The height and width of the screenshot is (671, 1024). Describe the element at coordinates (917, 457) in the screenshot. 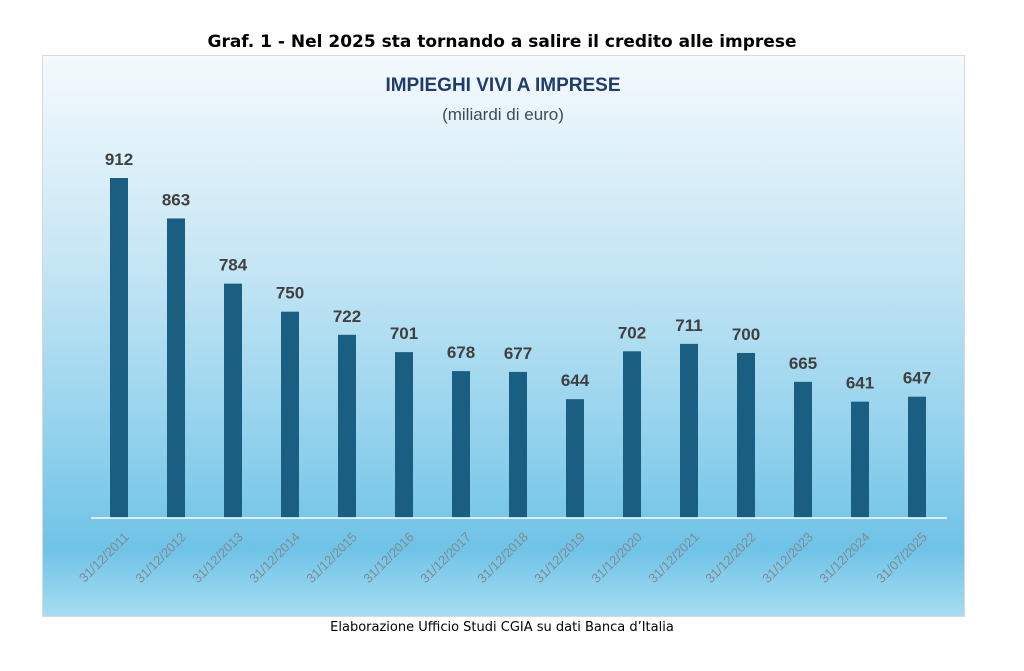

I see `bar-31/07/2025` at that location.